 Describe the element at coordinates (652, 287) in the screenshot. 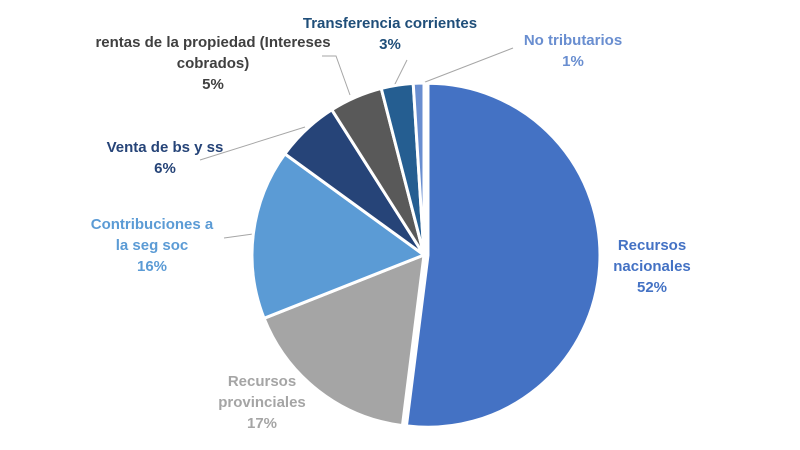

I see `slice-percent-label: 52%` at that location.